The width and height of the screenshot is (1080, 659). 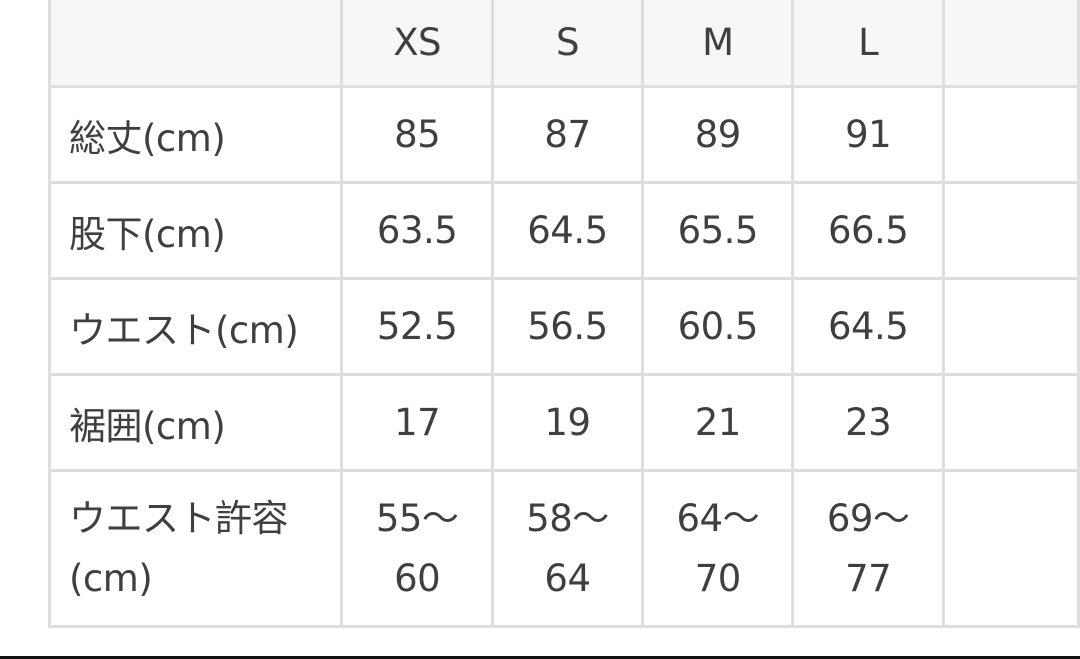 I want to click on header-corner, so click(x=195, y=44).